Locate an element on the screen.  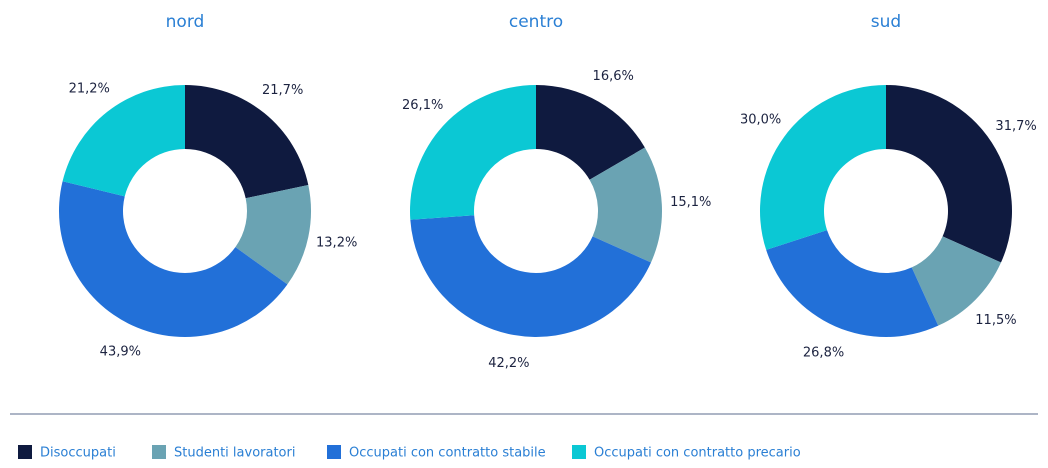
value-label: 43,9% is located at coordinates (120, 351).